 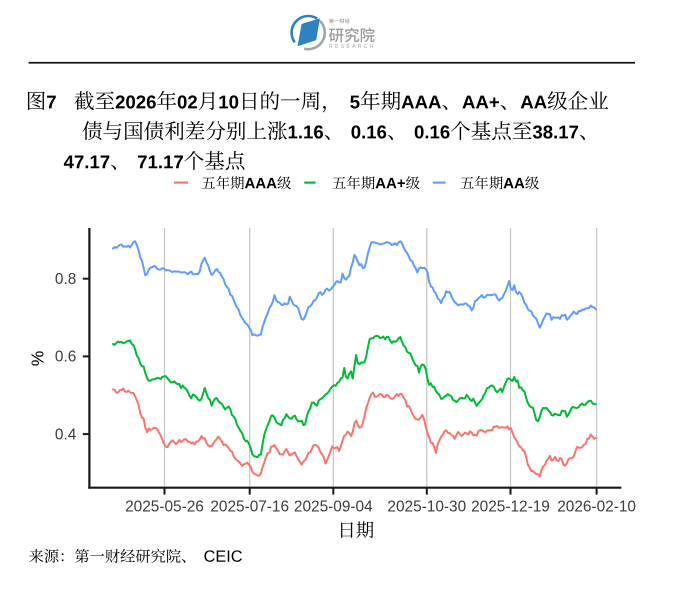 I want to click on svg-text: 0.6, so click(x=65, y=357).